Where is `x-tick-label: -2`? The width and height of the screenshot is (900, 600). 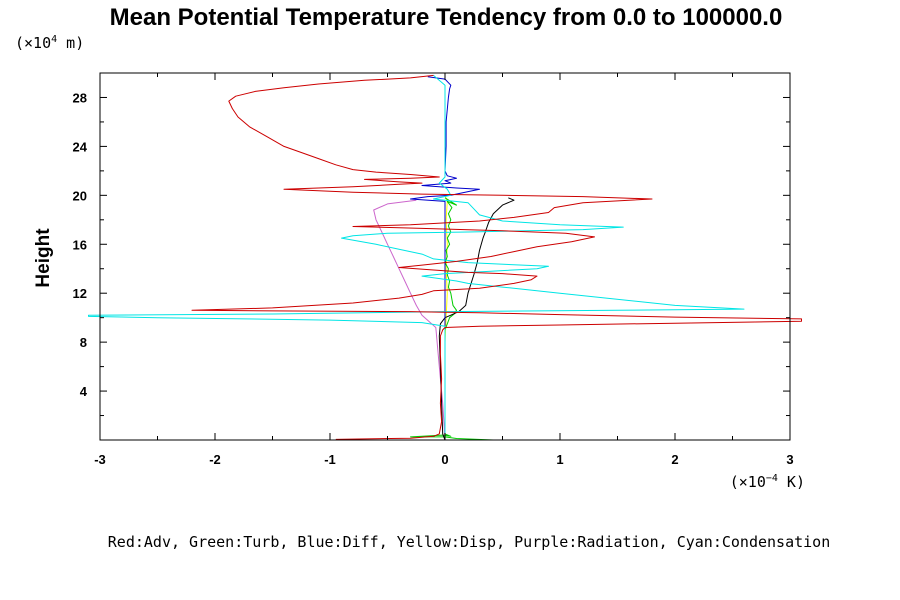 x-tick-label: -2 is located at coordinates (215, 459).